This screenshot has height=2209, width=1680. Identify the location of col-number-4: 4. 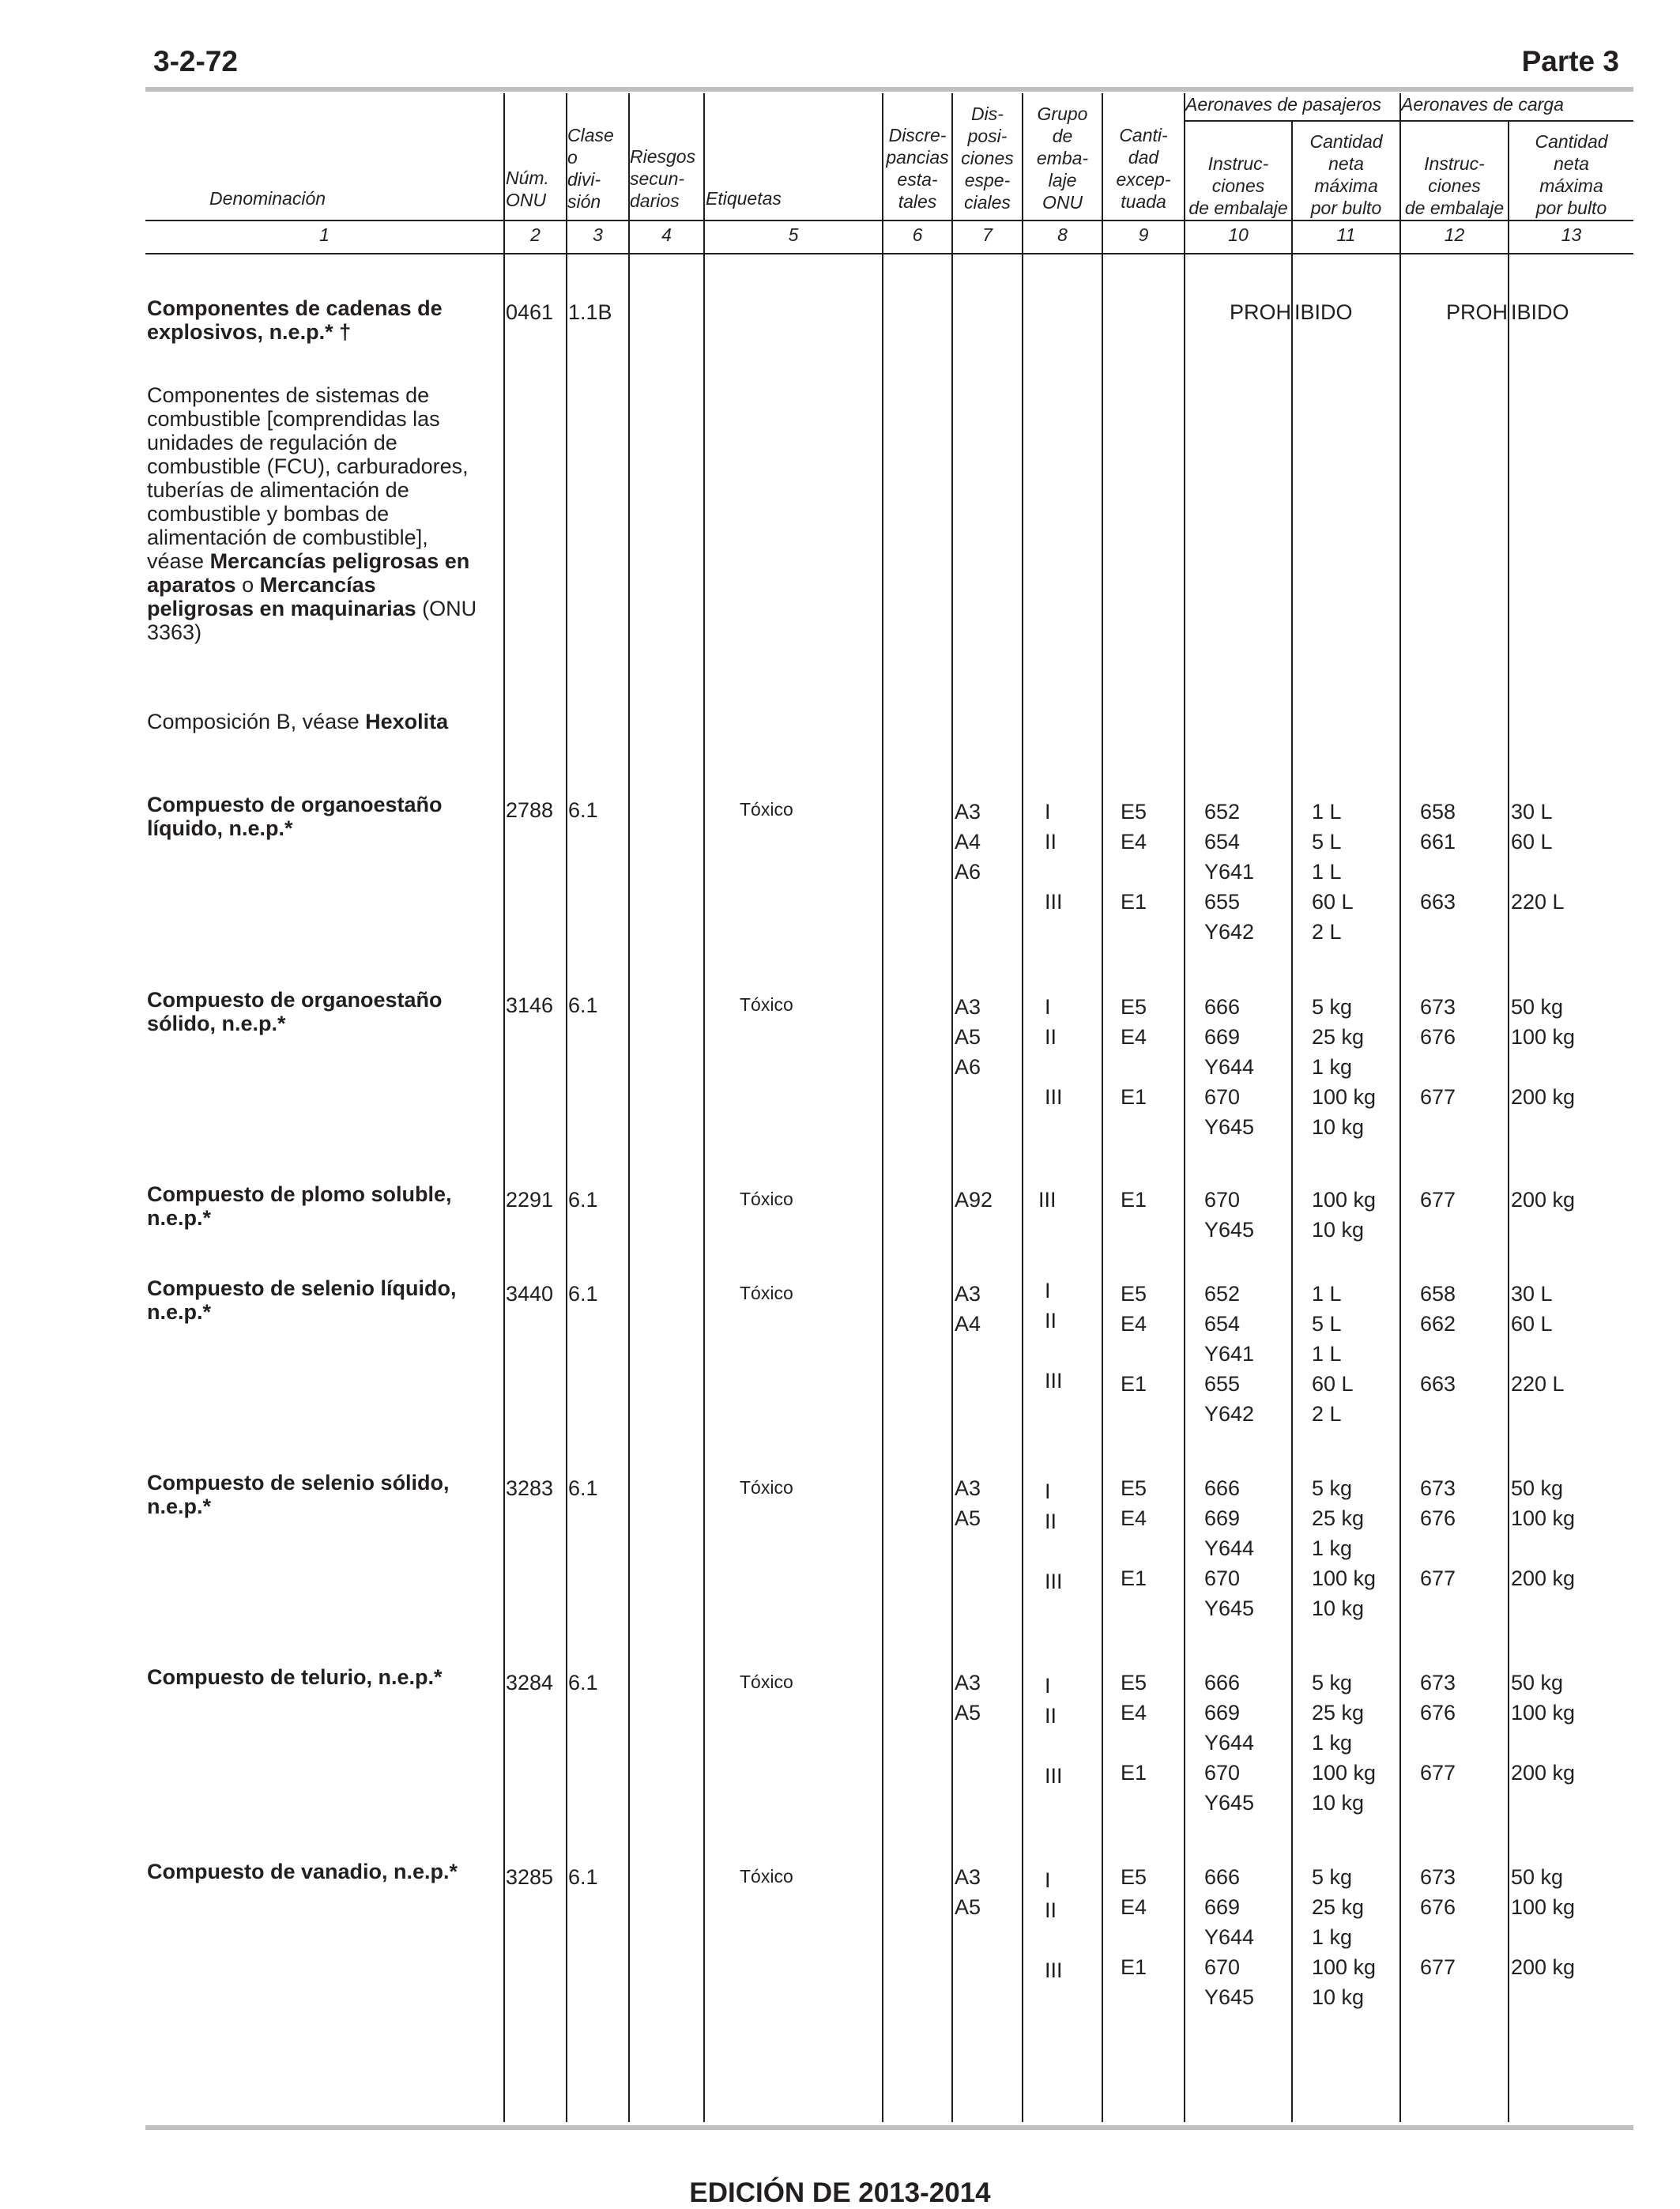
(666, 235).